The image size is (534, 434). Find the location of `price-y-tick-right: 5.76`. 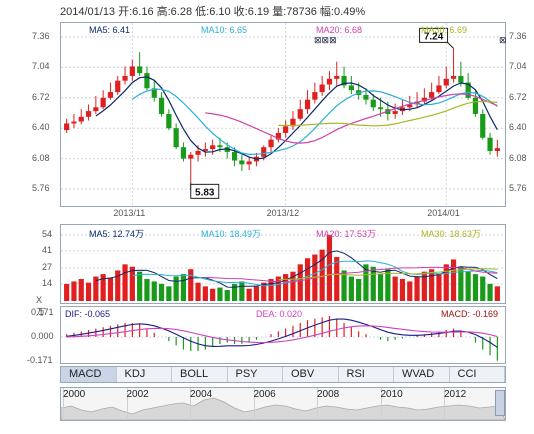

price-y-tick-right: 5.76 is located at coordinates (518, 188).